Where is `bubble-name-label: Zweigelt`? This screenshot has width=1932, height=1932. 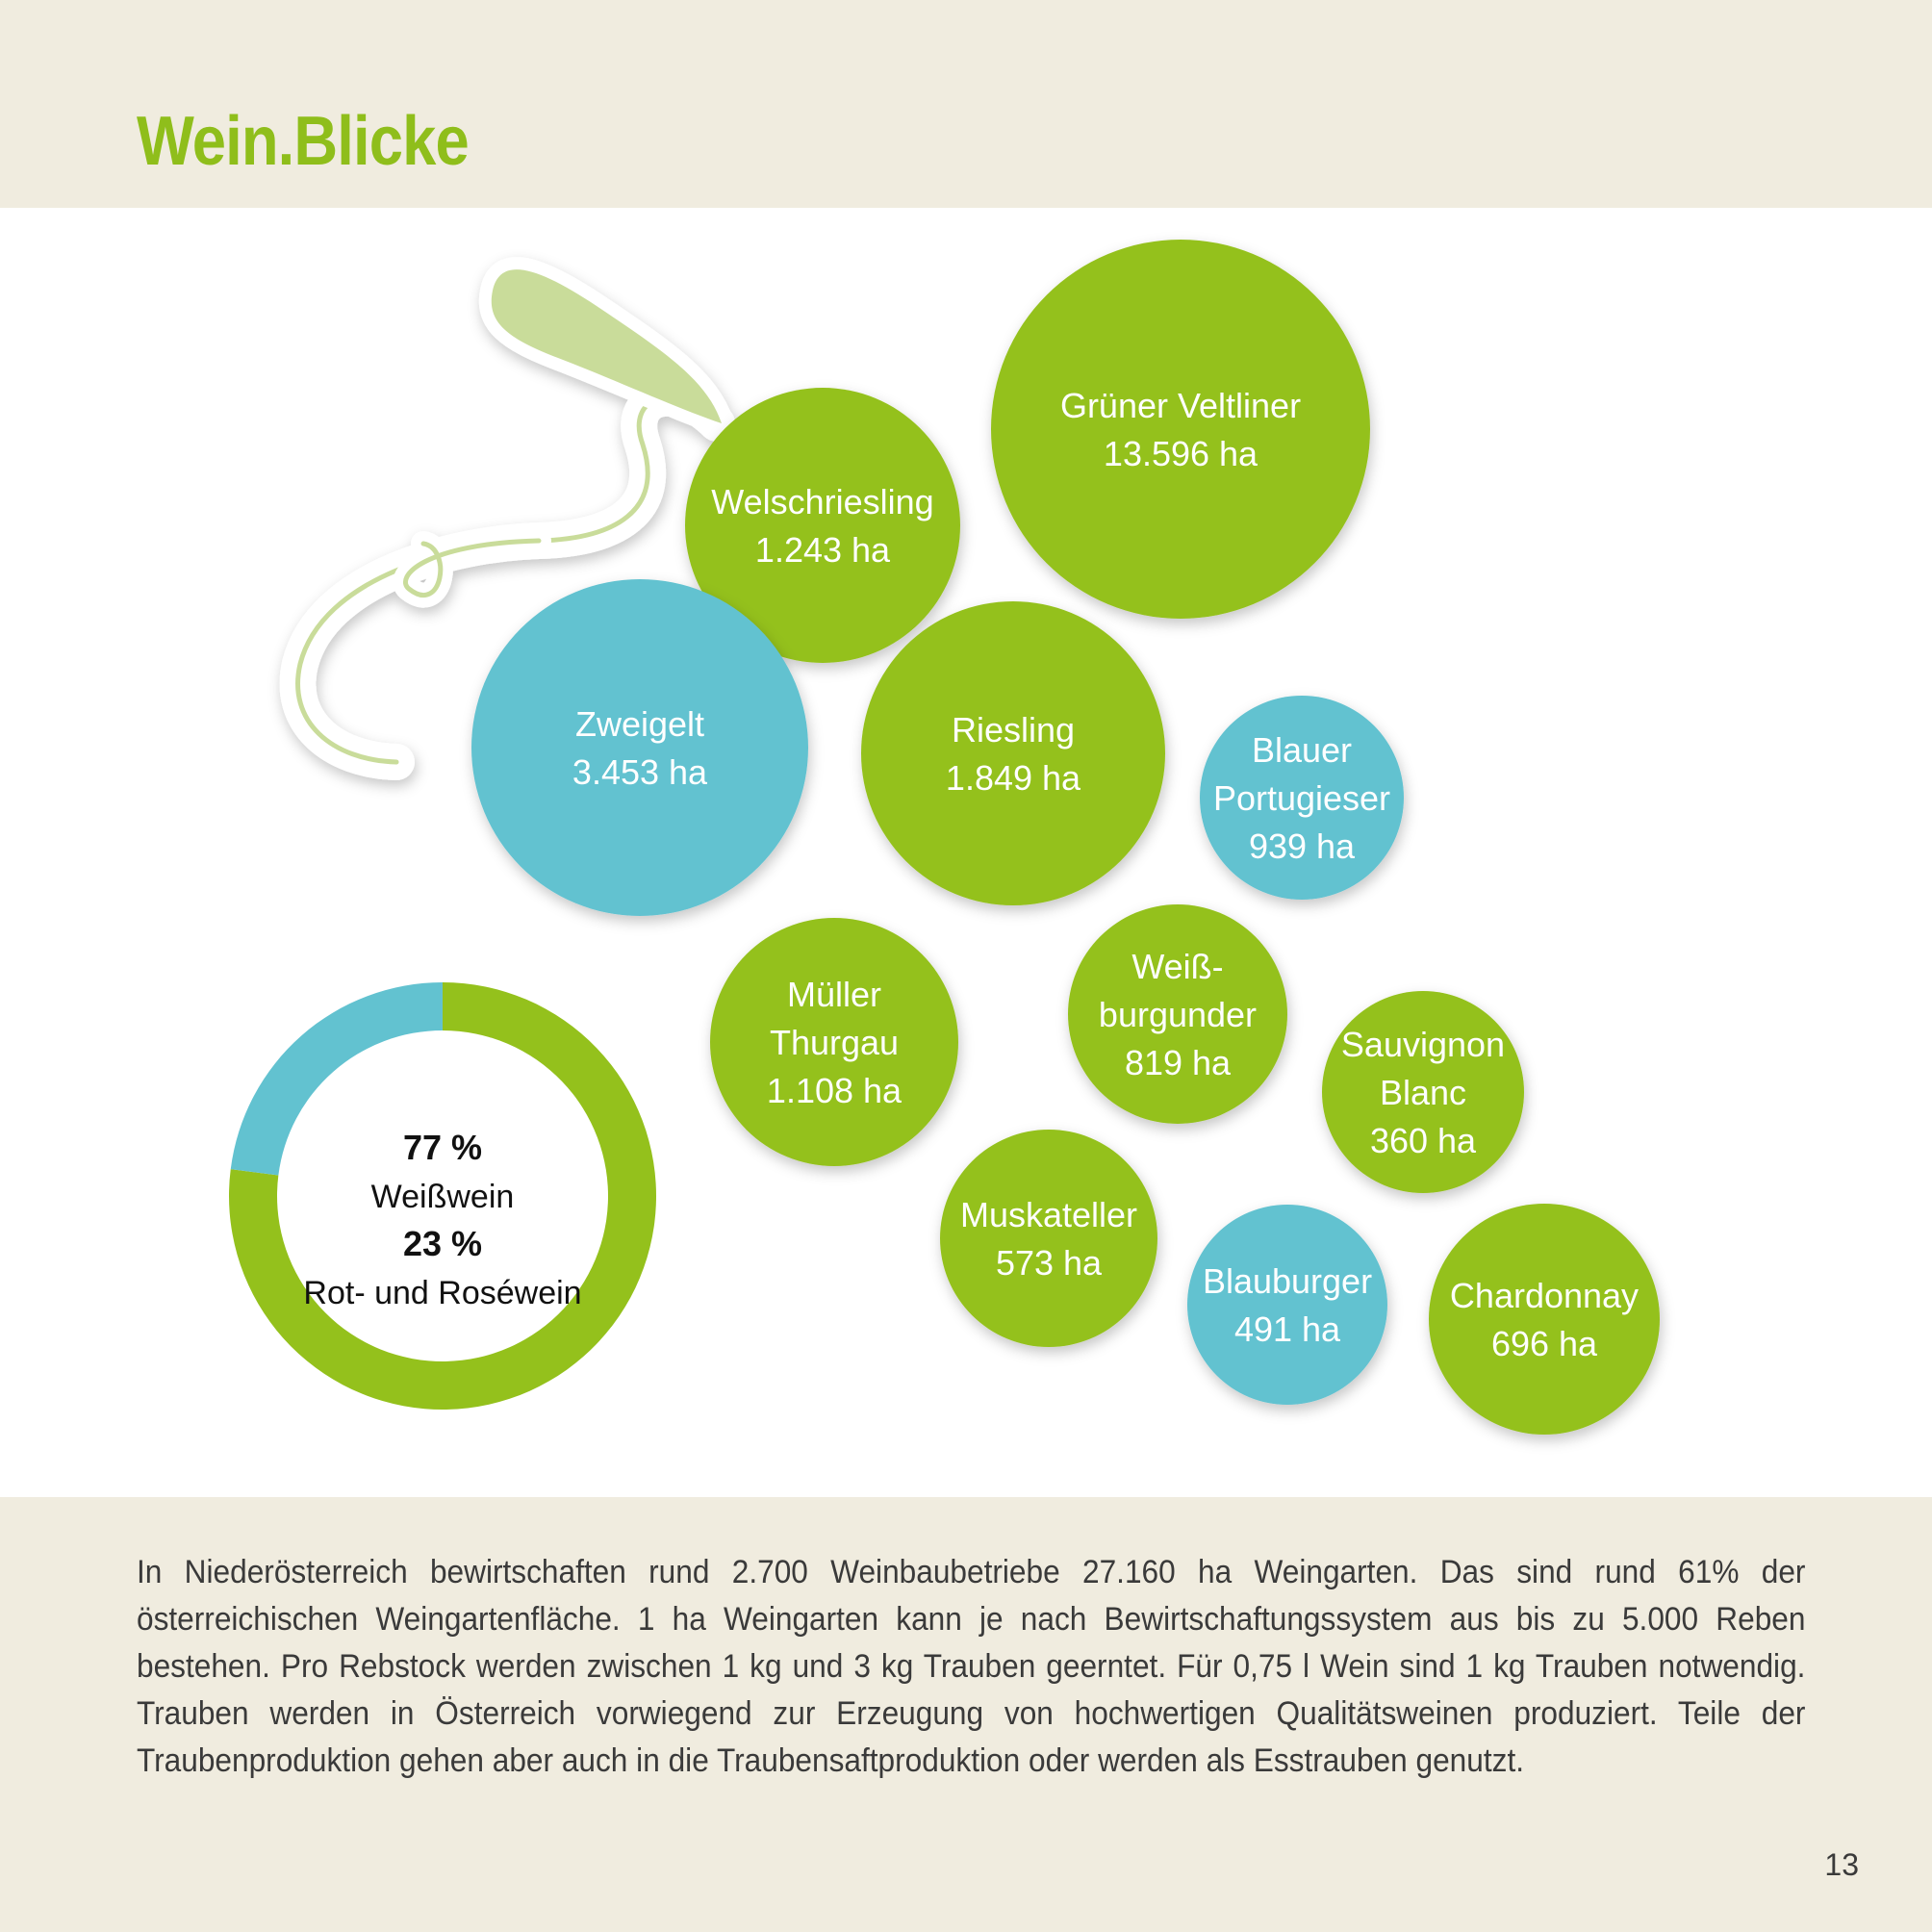
bubble-name-label: Zweigelt is located at coordinates (639, 724).